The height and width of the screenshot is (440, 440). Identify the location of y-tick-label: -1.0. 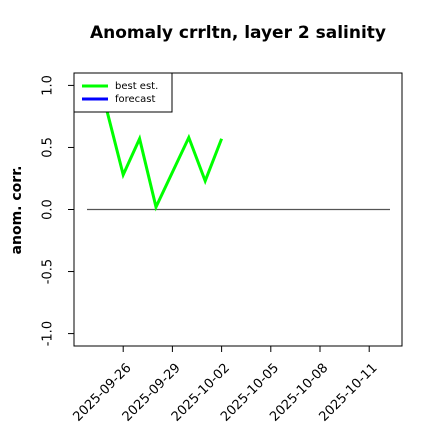
(48, 333).